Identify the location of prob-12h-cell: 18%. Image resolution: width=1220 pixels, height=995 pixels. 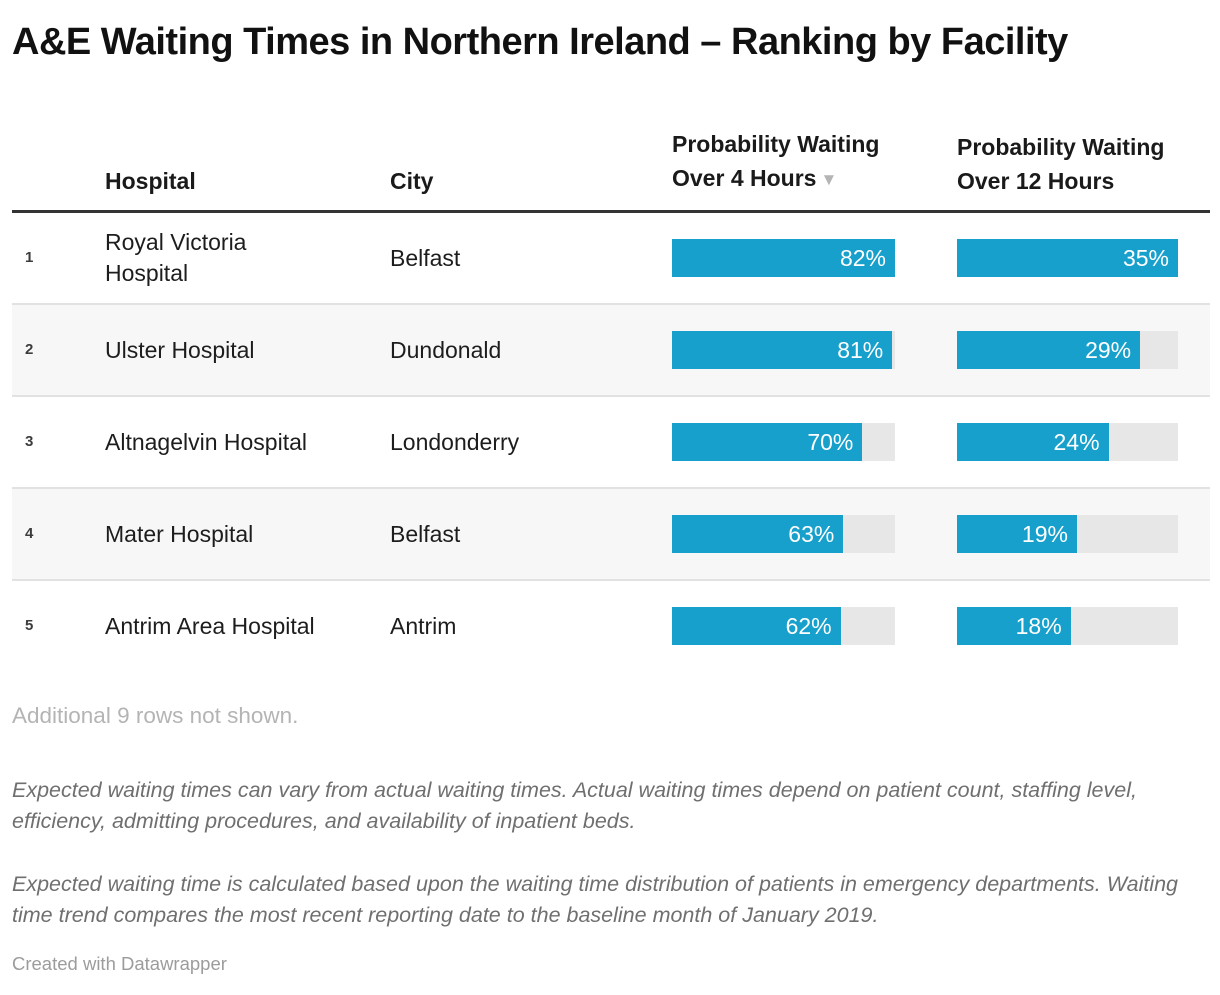
(1077, 625).